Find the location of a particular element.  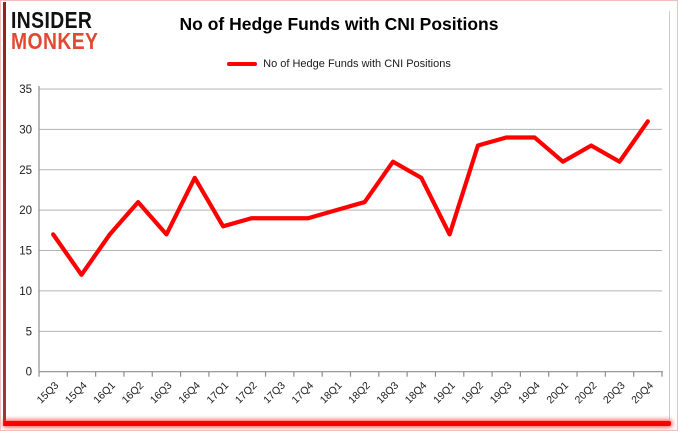

y-tick-label: 5 is located at coordinates (29, 332).